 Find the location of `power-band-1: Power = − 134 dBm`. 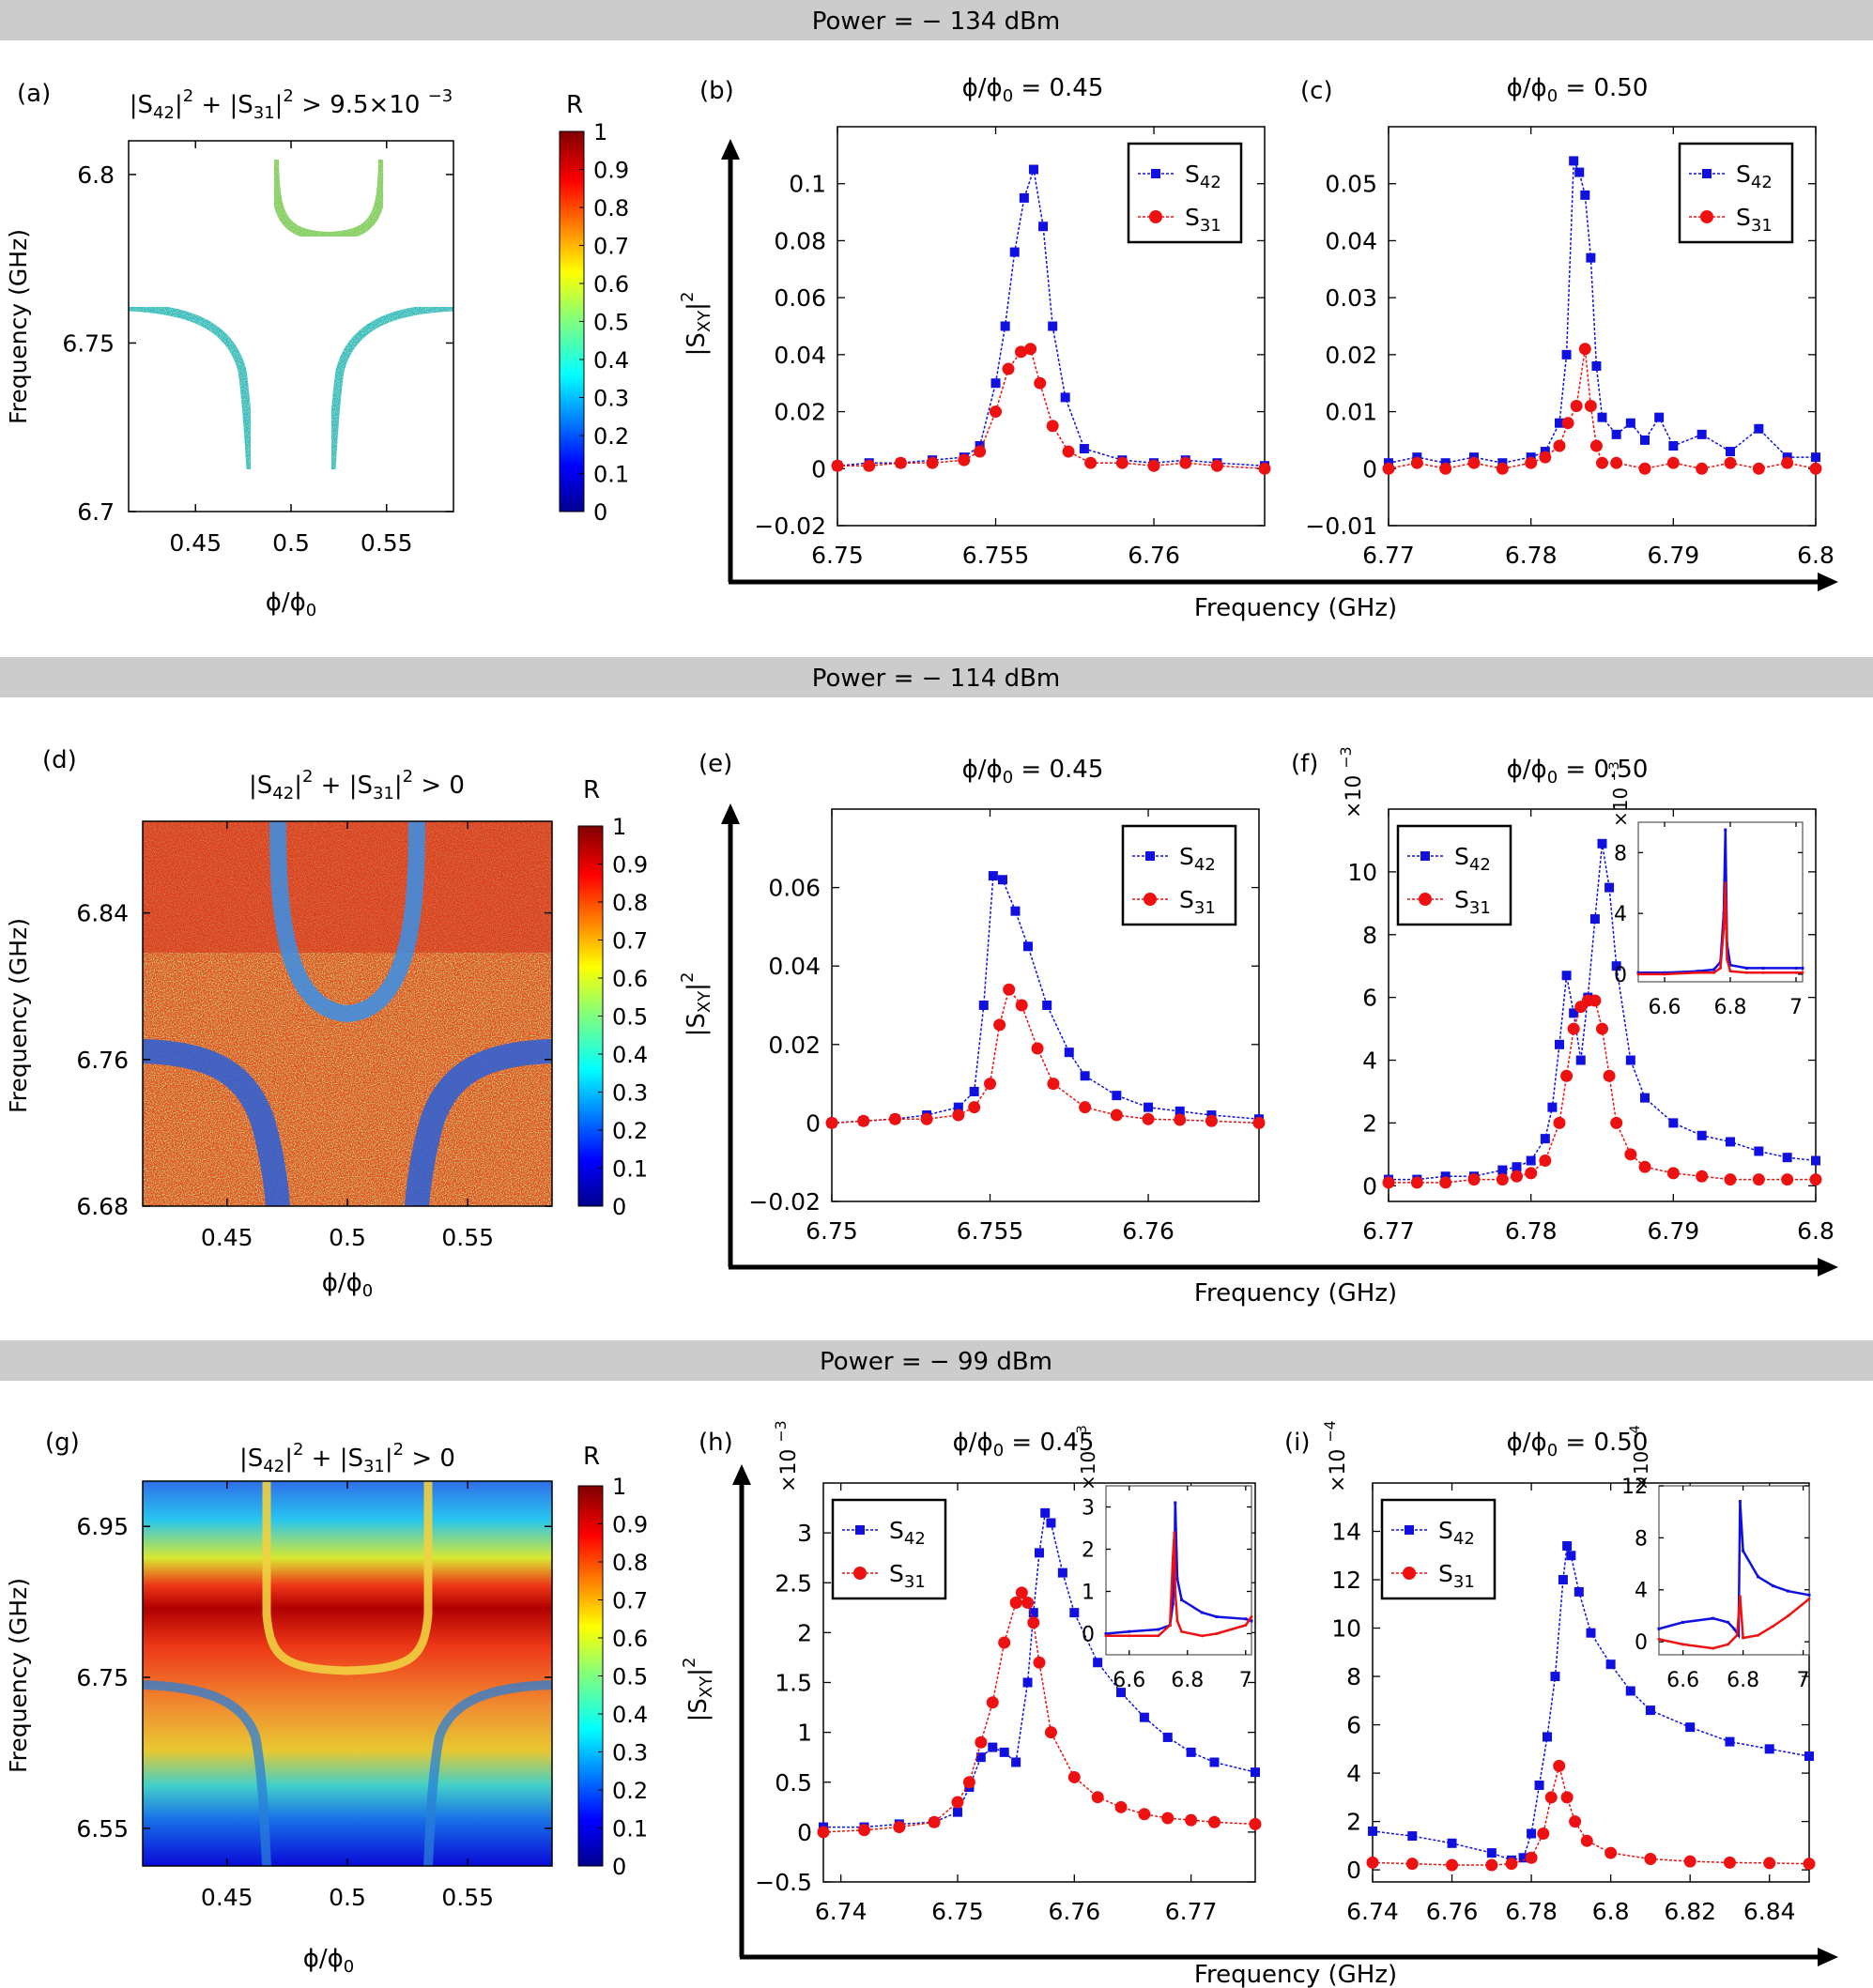

power-band-1: Power = − 134 dBm is located at coordinates (937, 20).